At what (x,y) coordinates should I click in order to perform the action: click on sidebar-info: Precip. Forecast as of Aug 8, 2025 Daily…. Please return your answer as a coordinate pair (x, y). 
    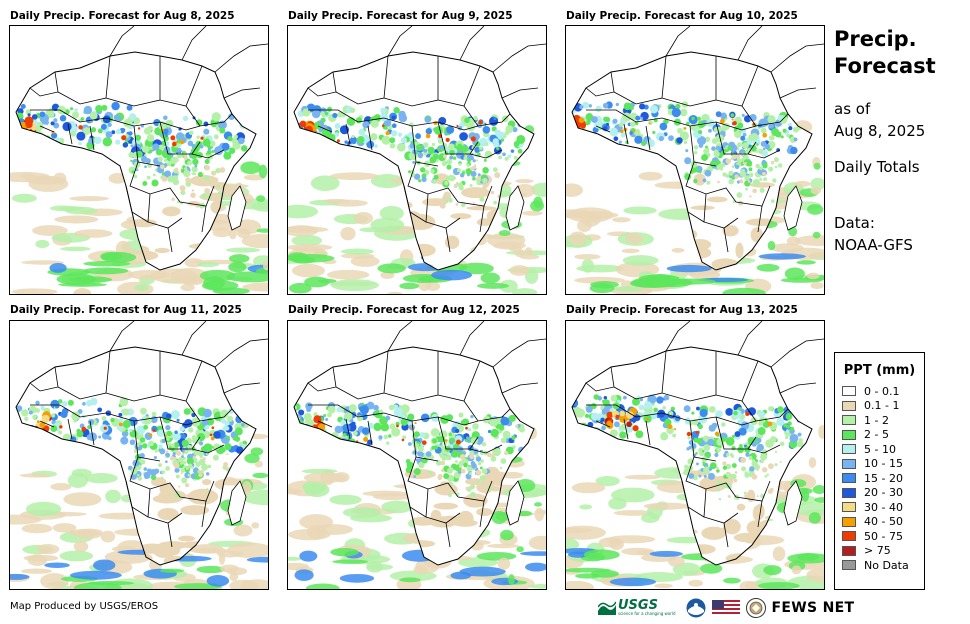
    Looking at the image, I should click on (899, 141).